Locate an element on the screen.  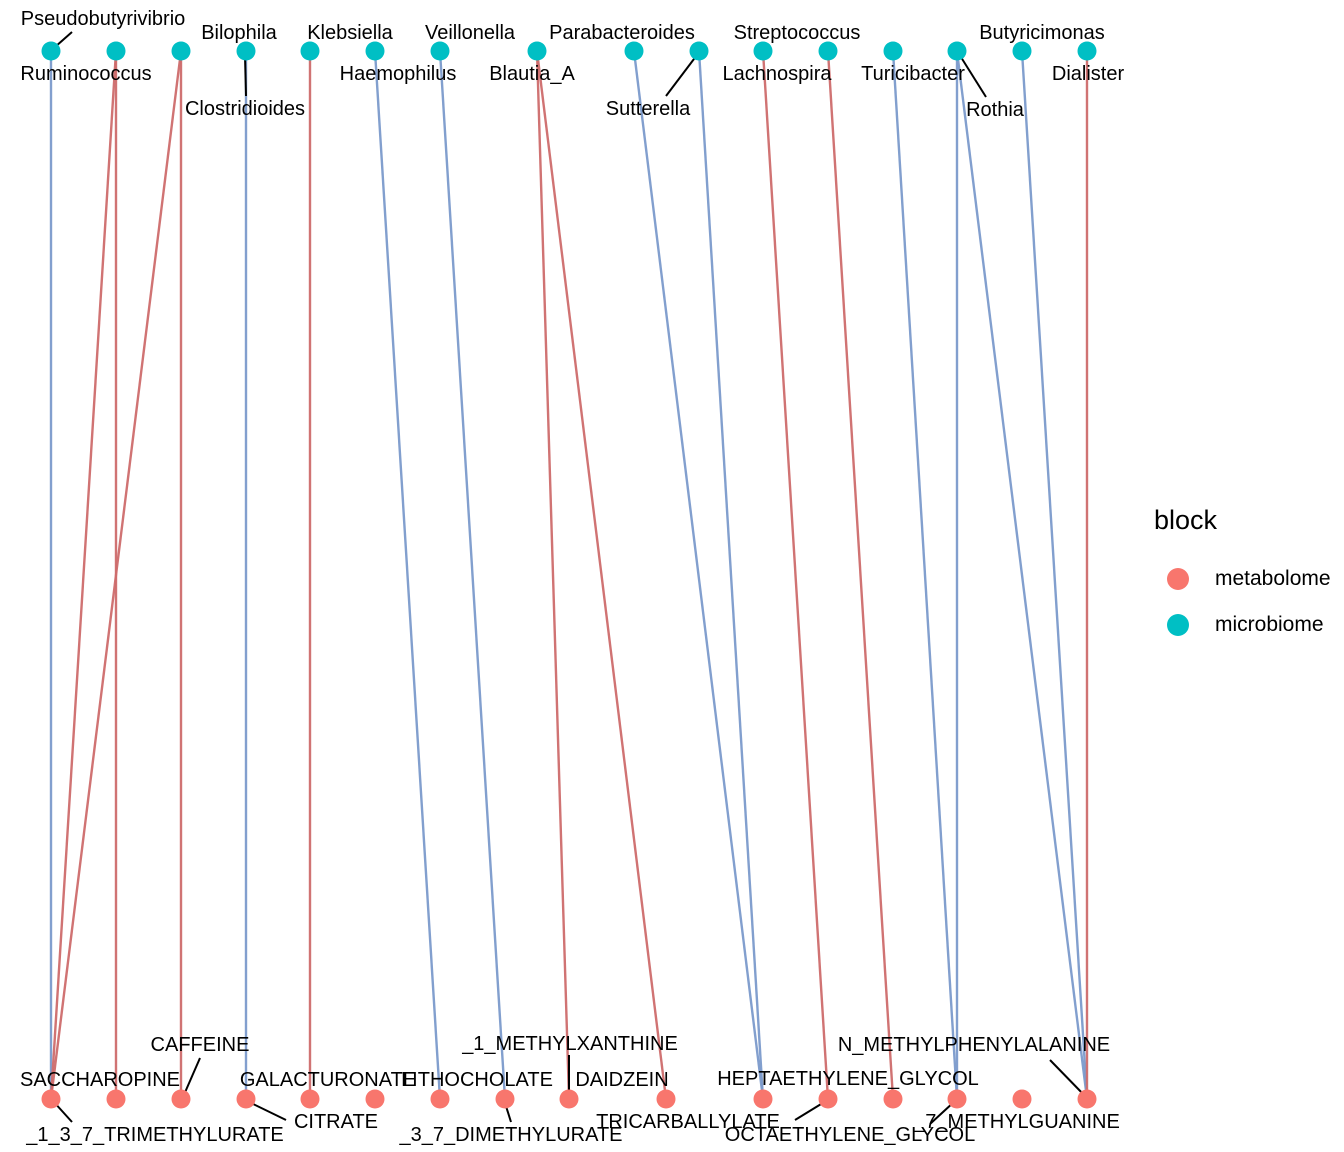
node-clostridioides is located at coordinates (246, 51).